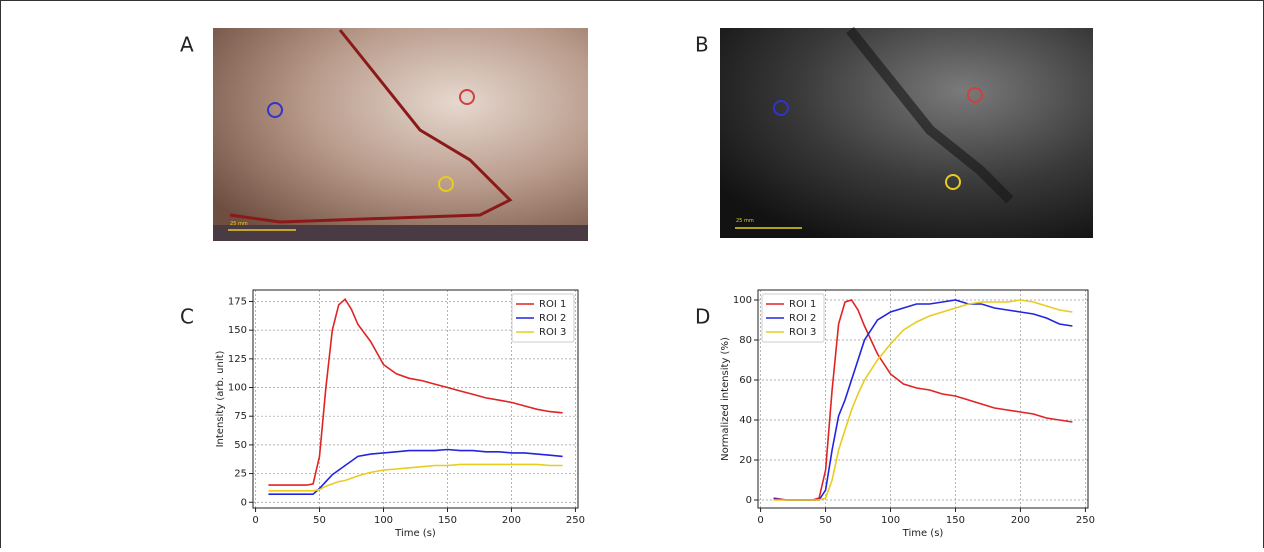 The height and width of the screenshot is (552, 1264). What do you see at coordinates (745, 420) in the screenshot?
I see `y-tick-label: 40` at bounding box center [745, 420].